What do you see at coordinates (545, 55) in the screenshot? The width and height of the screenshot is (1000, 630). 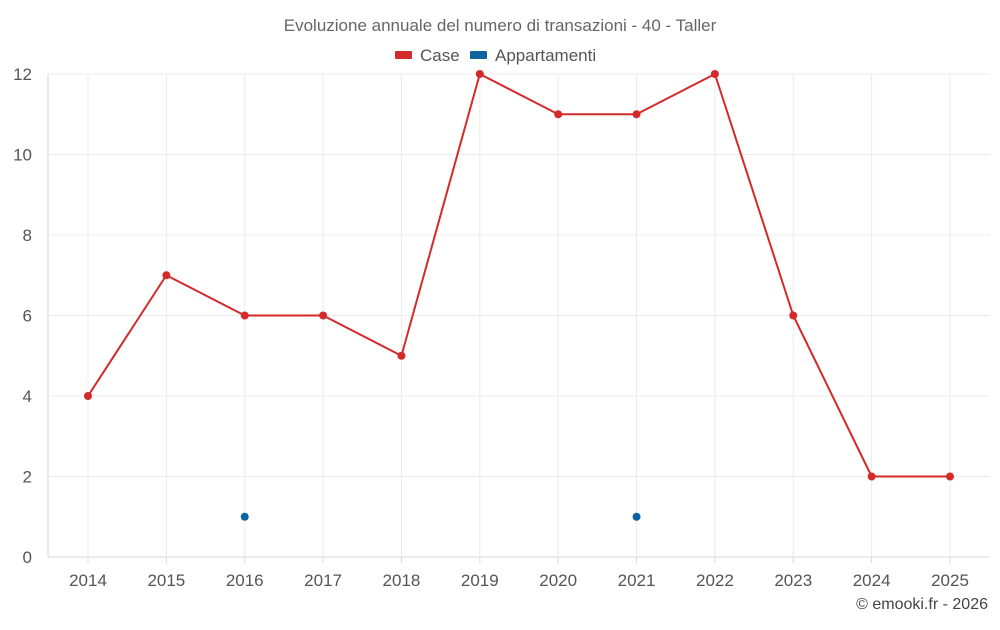 I see `legend-label-appartamenti: Appartamenti` at bounding box center [545, 55].